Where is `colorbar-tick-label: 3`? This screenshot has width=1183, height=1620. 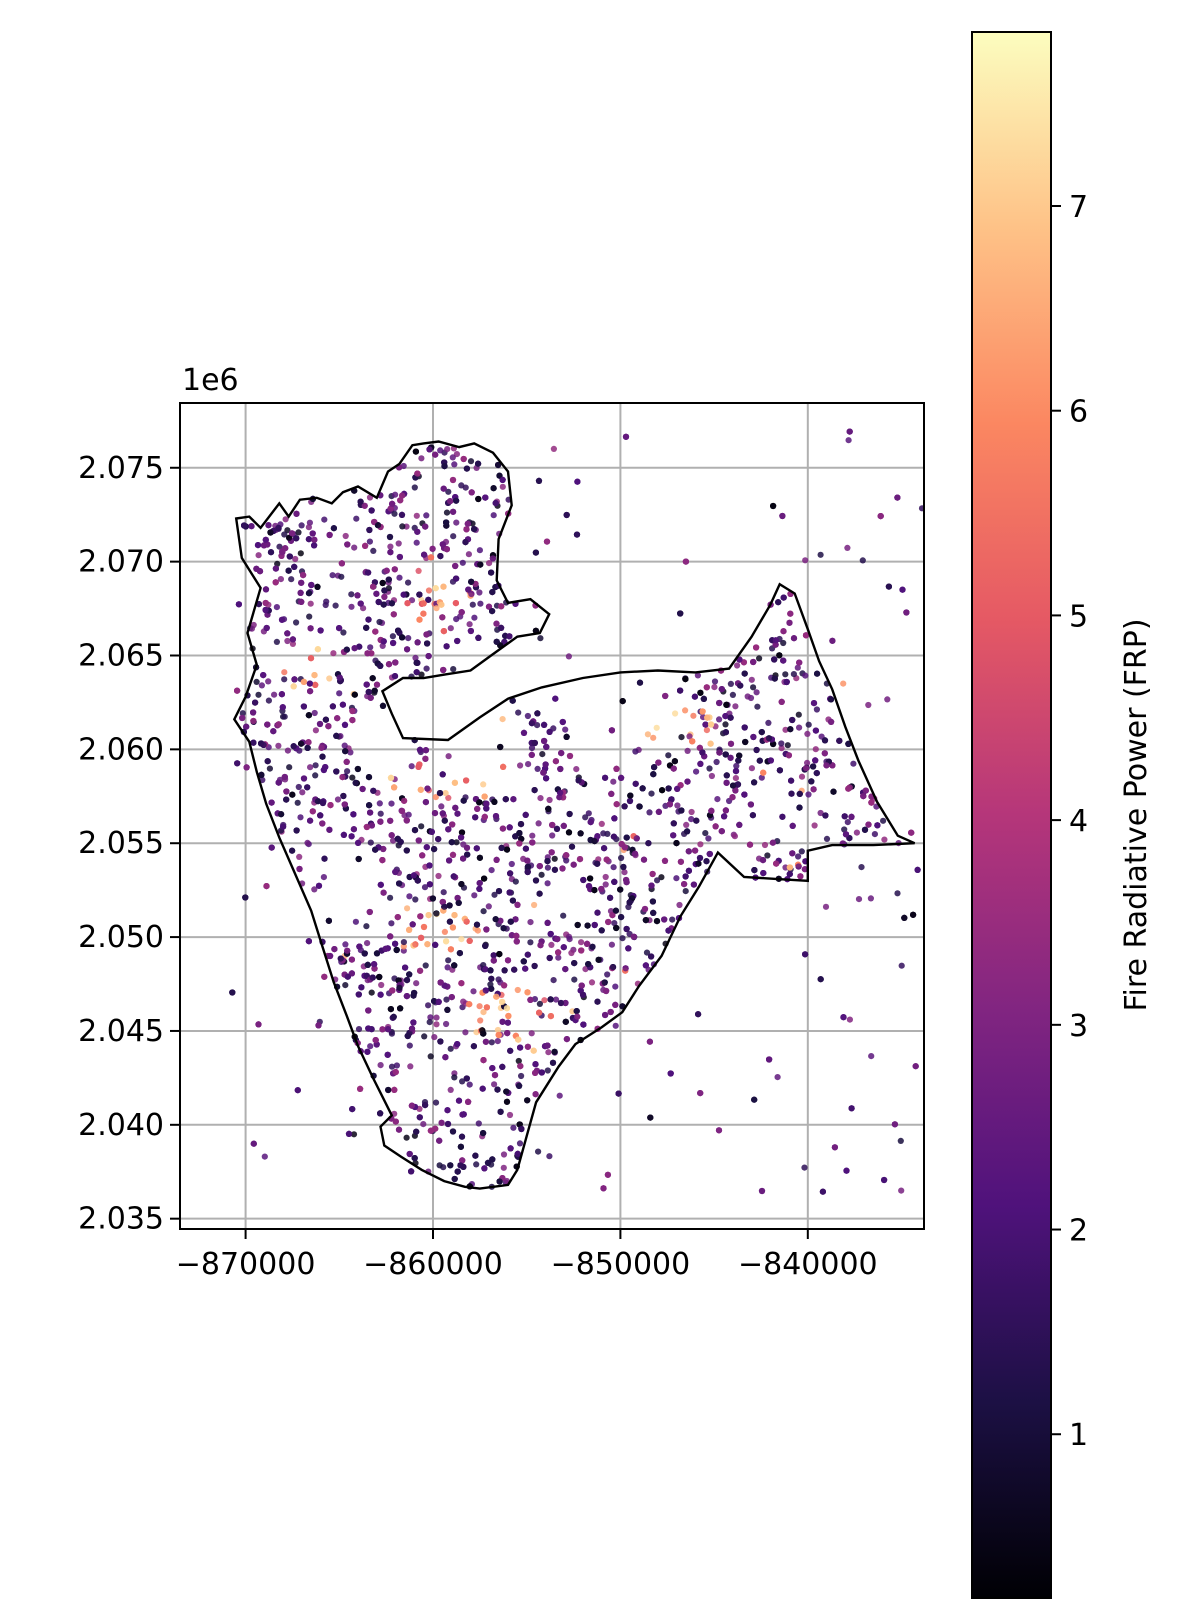
colorbar-tick-label: 3 is located at coordinates (1078, 1026).